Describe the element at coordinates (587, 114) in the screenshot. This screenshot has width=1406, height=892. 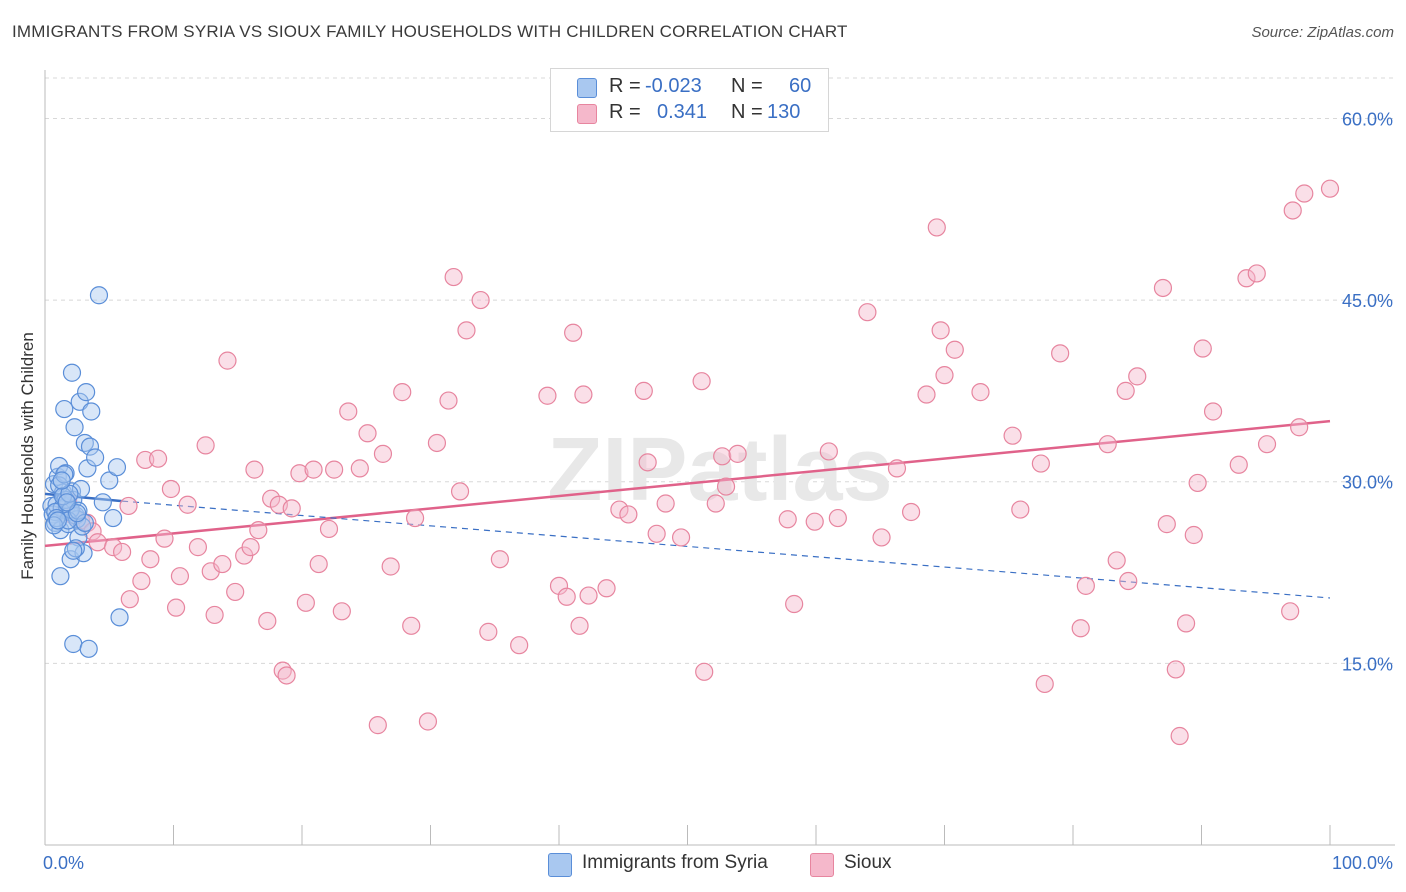
I see `sioux-swatch` at that location.